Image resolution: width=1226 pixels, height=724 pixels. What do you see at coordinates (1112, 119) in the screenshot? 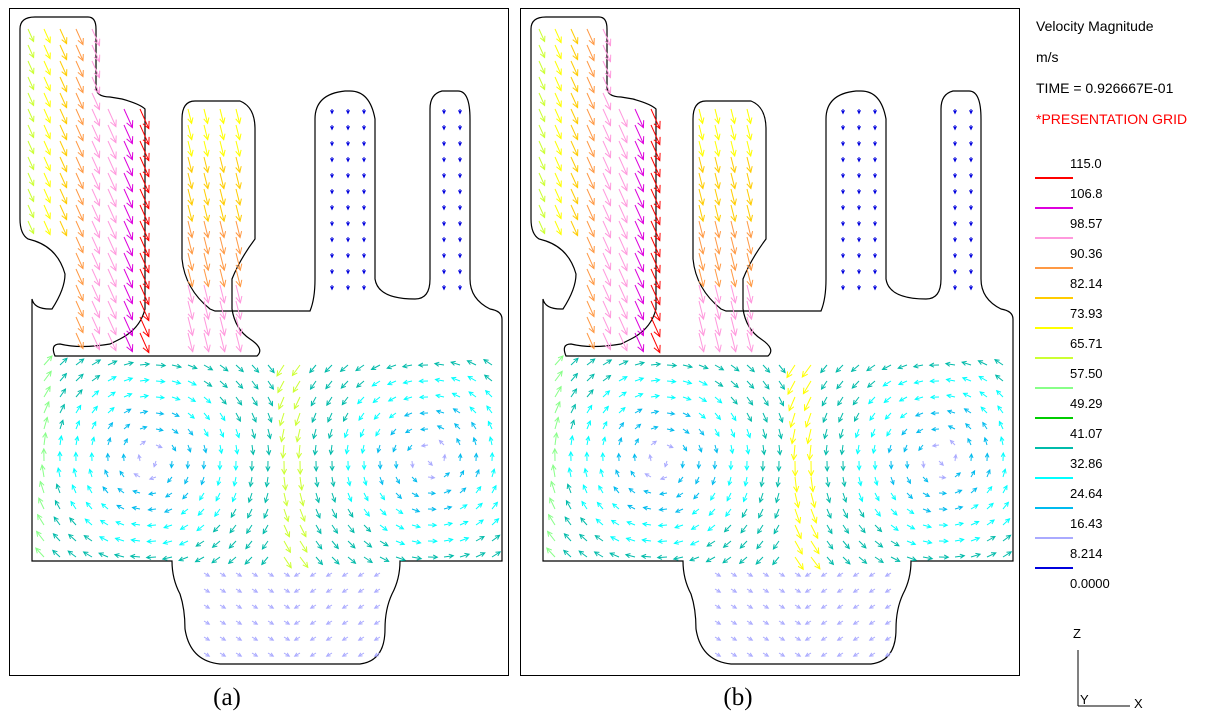
I see `legend-grid-label: *PRESENTATION GRID` at bounding box center [1112, 119].